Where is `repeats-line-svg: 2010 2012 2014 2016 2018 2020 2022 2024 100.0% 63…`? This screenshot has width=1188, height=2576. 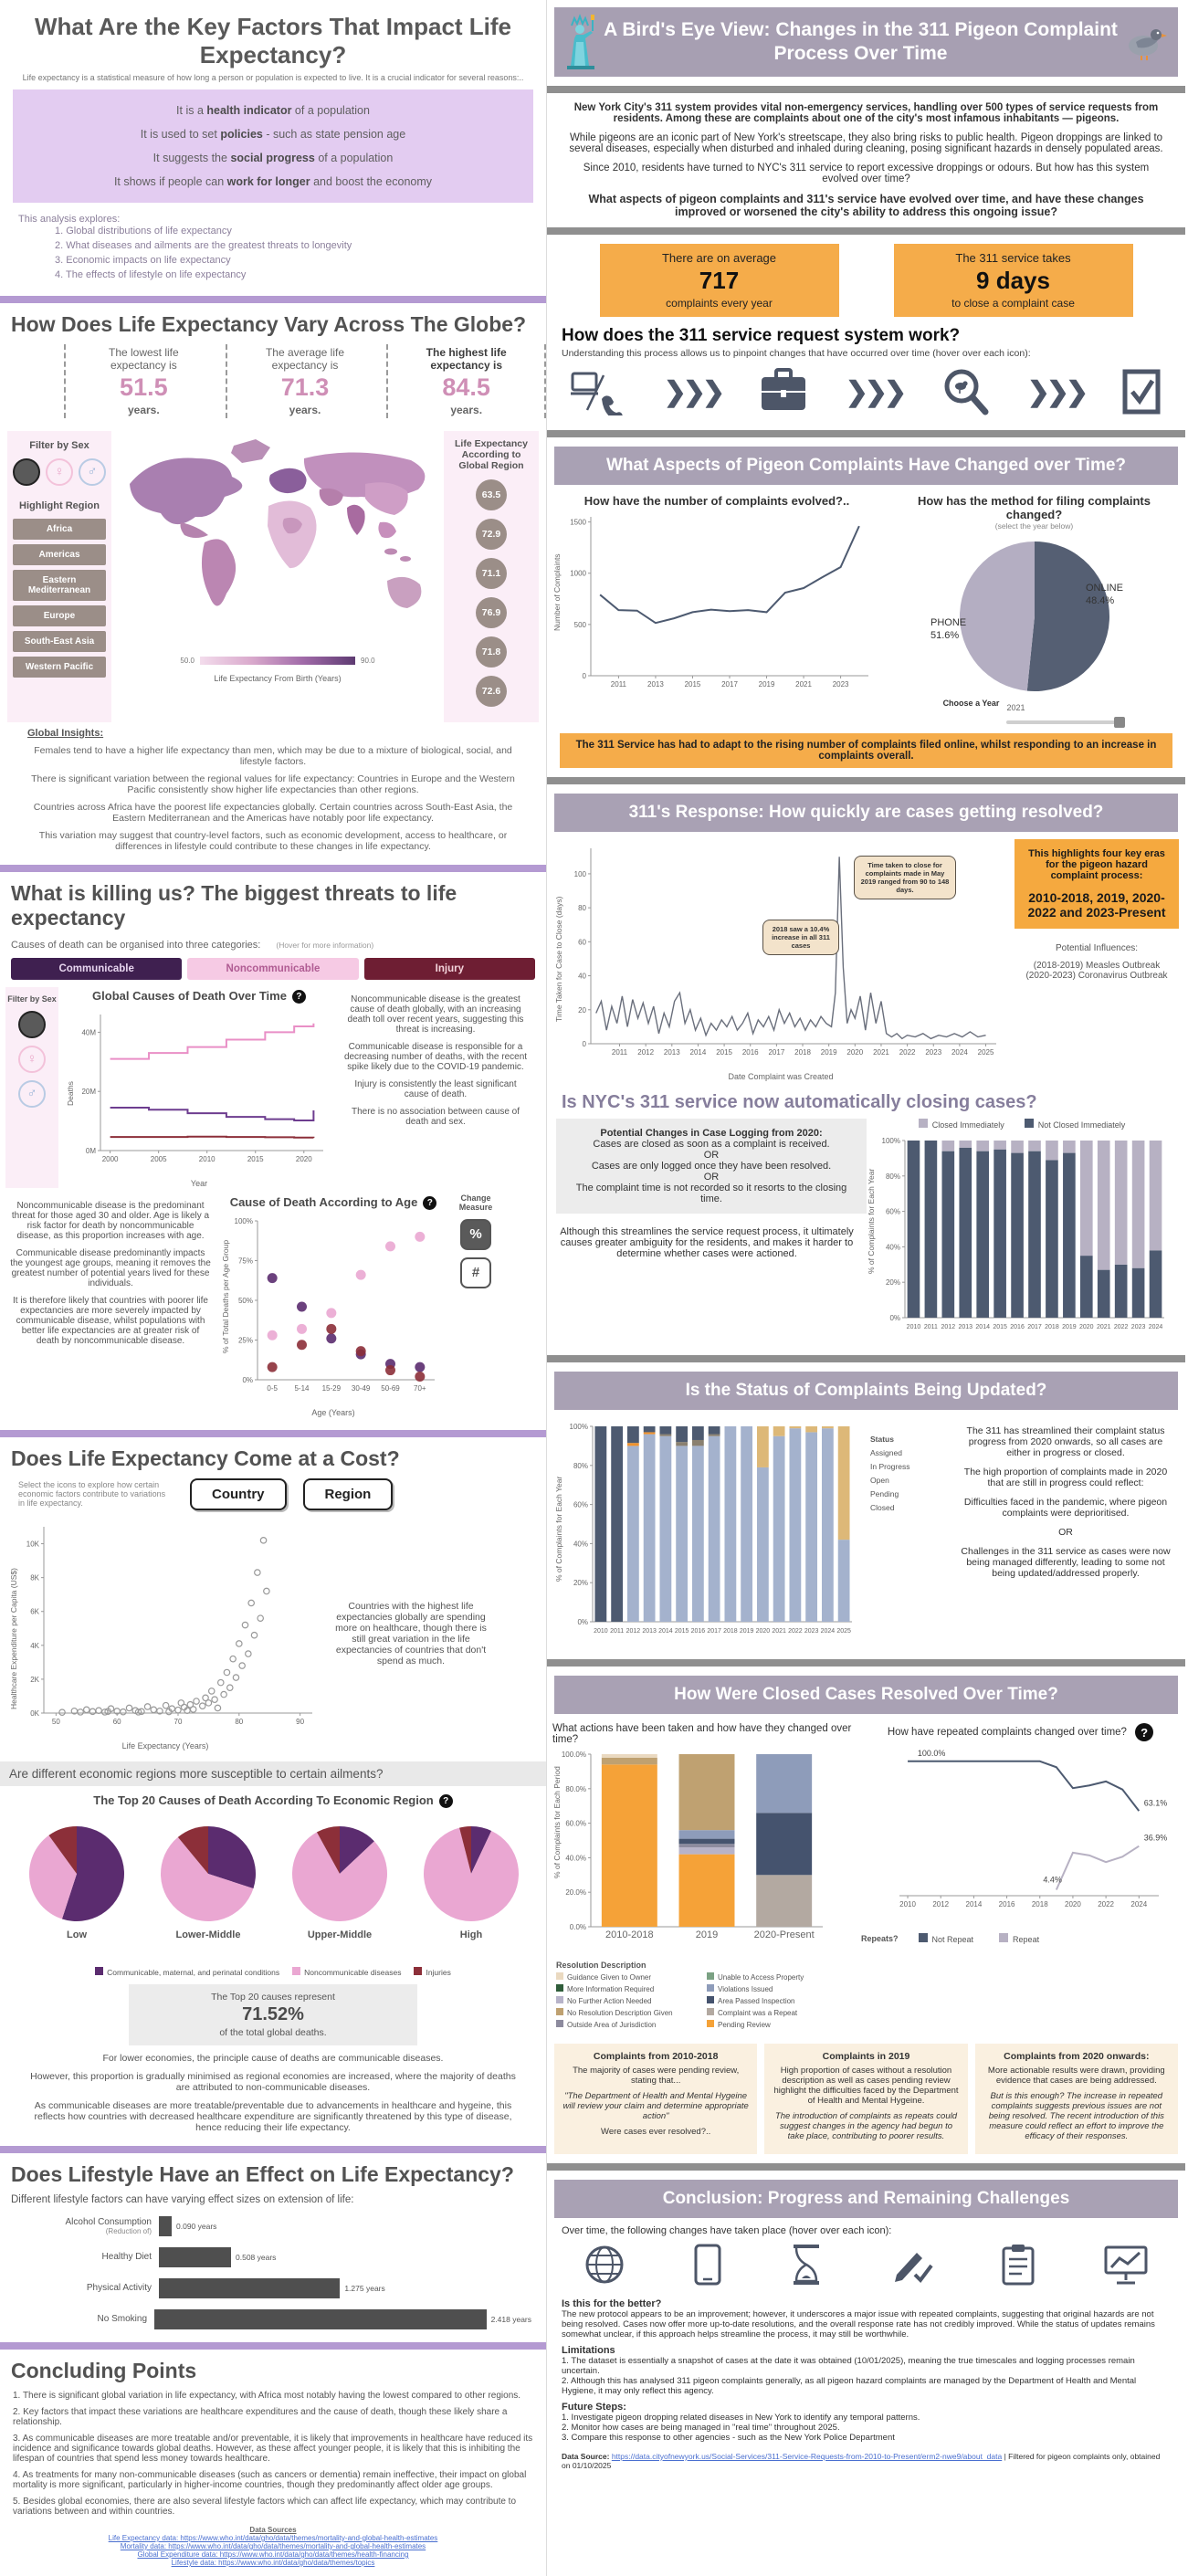 repeats-line-svg: 2010 2012 2014 2016 2018 2020 2022 2024 100.0% 63… is located at coordinates (1016, 1830).